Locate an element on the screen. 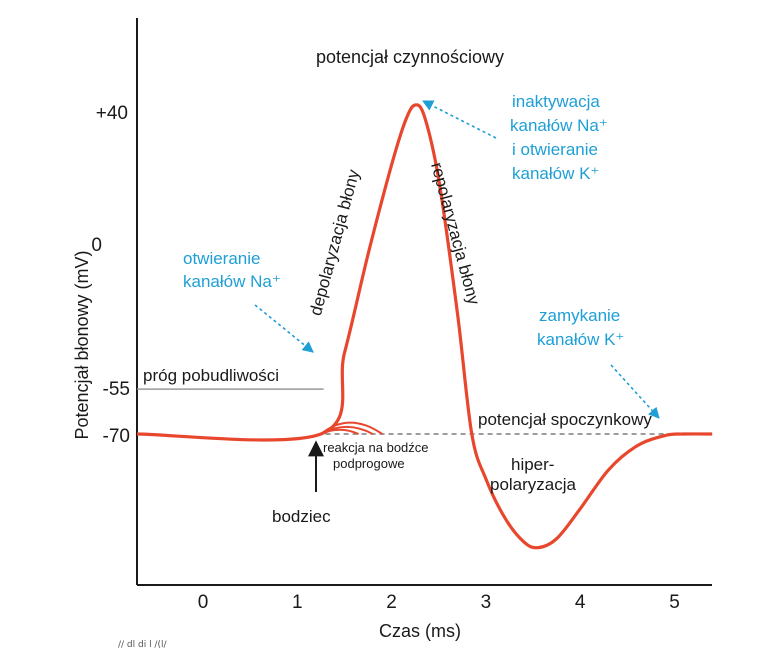  subthreshold-label-1: reakcja na bodźce is located at coordinates (376, 447).